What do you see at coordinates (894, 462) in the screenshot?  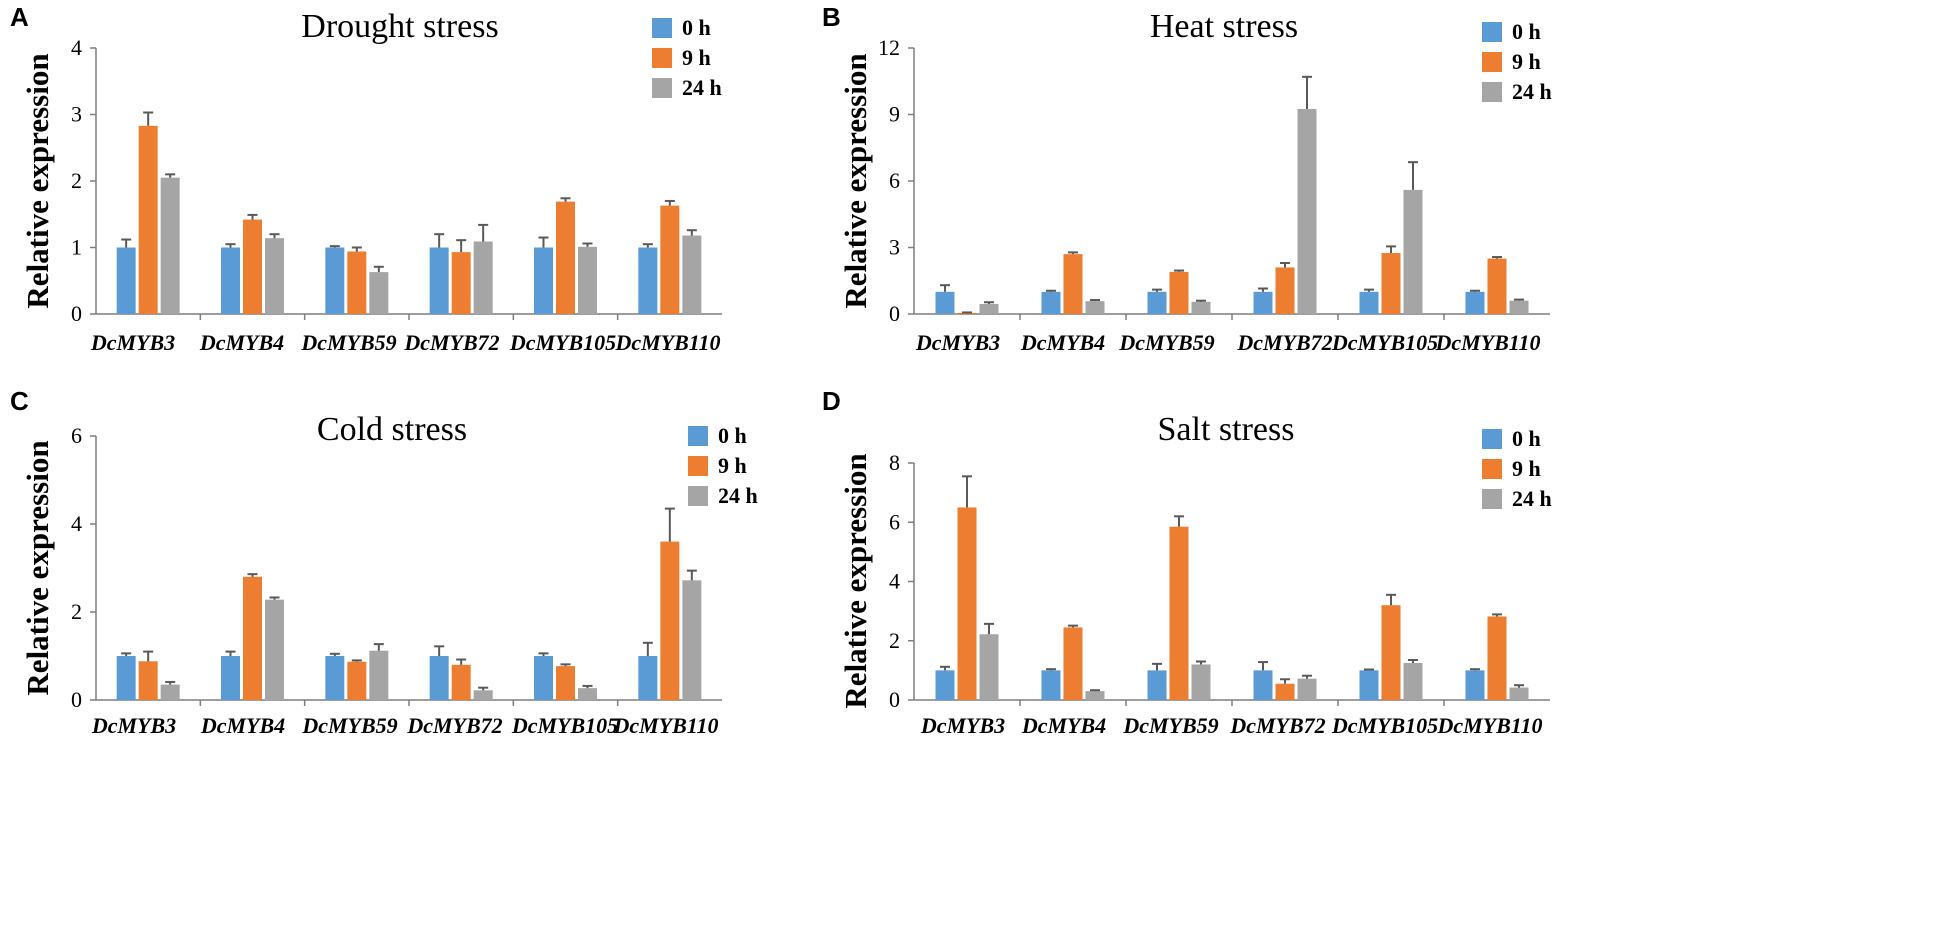 I see `y-tick-label: 8` at bounding box center [894, 462].